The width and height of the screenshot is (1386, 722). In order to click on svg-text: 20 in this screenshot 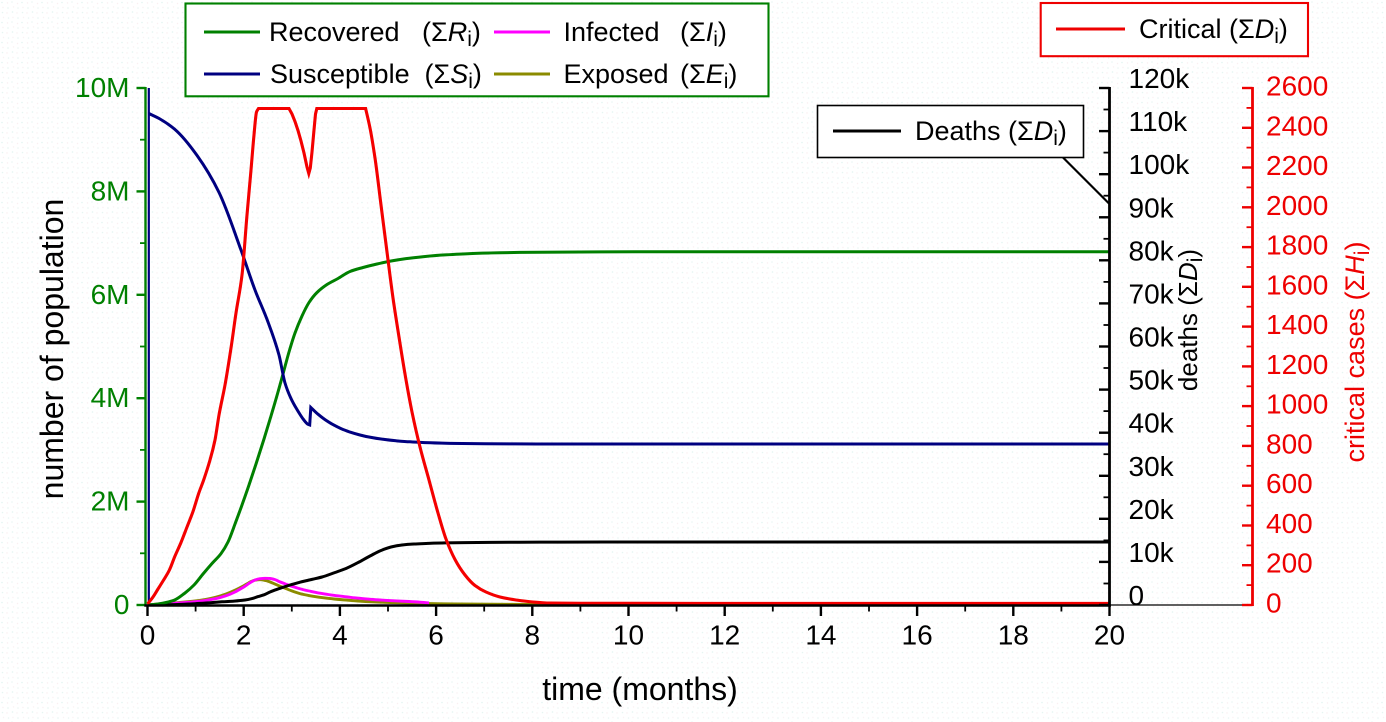, I will do `click(1109, 635)`.